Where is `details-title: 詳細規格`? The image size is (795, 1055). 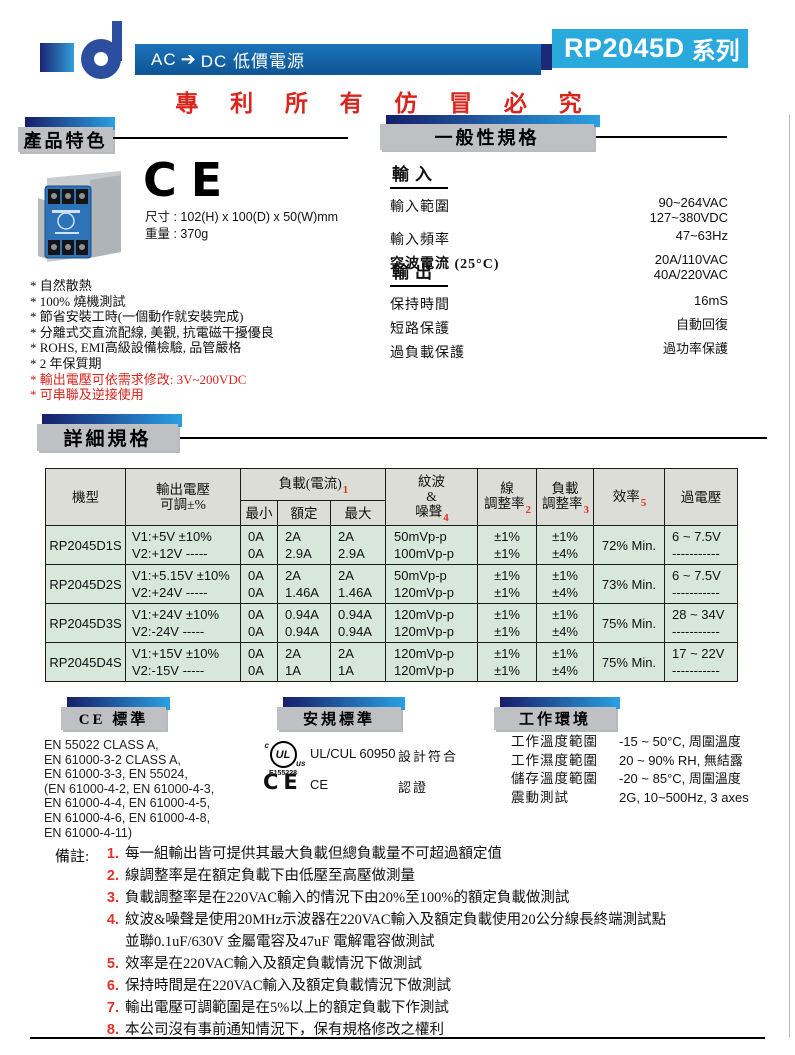
details-title: 詳細規格 is located at coordinates (107, 437).